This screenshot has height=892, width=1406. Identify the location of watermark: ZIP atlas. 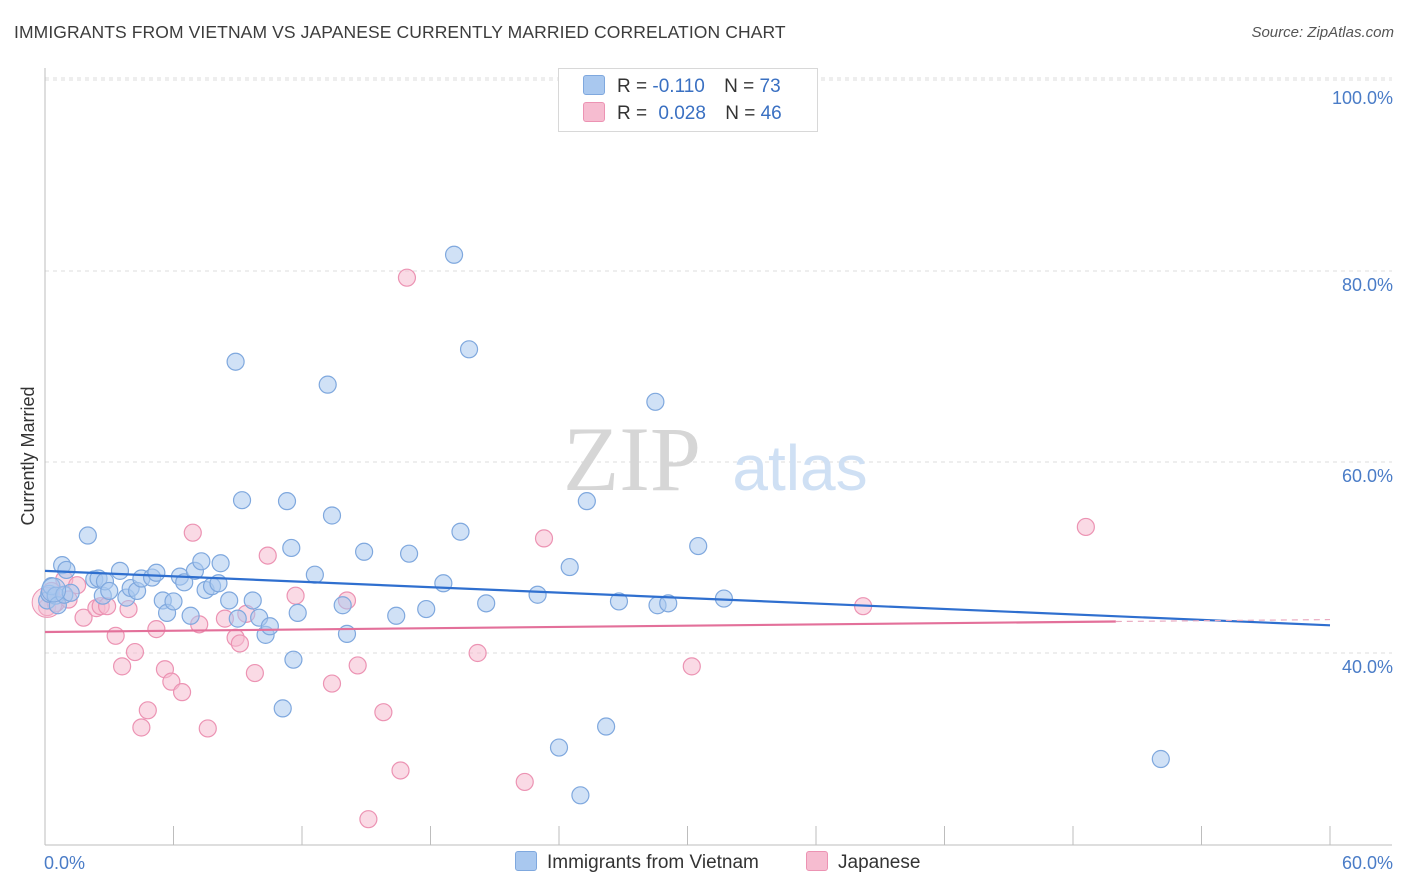
(715, 459).